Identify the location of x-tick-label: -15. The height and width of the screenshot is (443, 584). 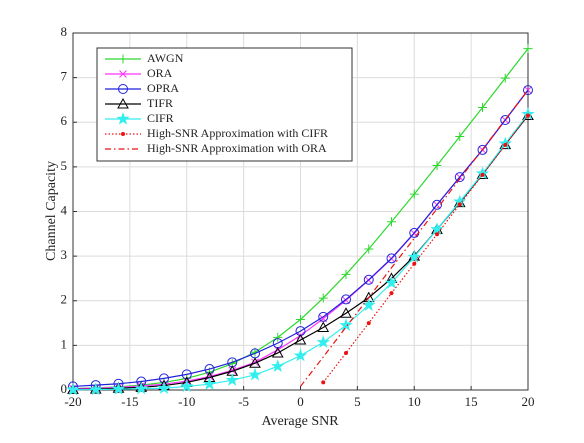
(129, 401).